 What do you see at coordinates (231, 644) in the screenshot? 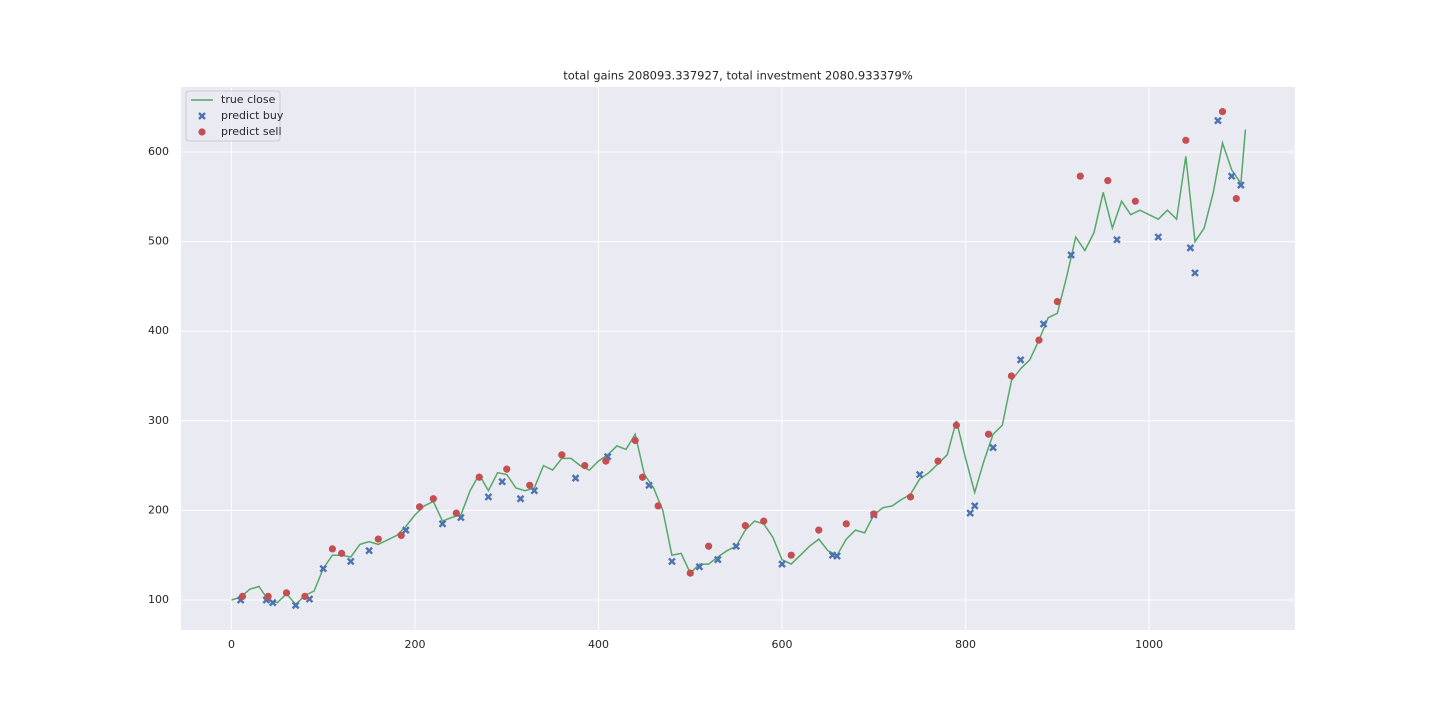
I see `x-tick-label: 0` at bounding box center [231, 644].